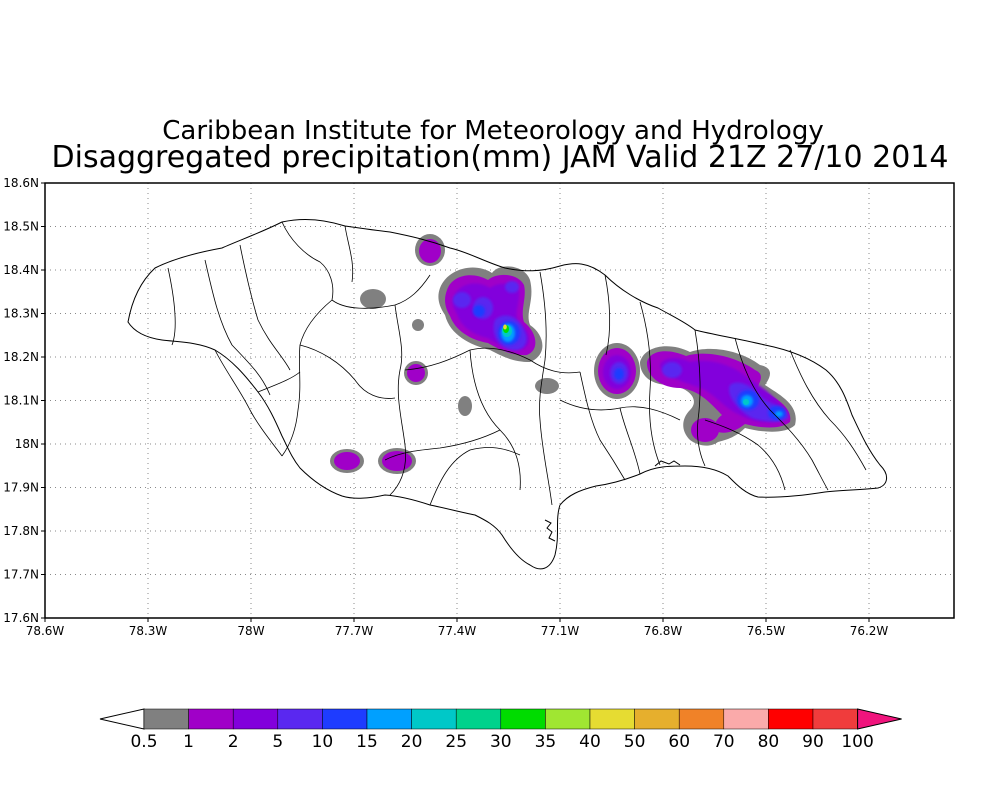  What do you see at coordinates (277, 742) in the screenshot?
I see `colorbar-label: 5` at bounding box center [277, 742].